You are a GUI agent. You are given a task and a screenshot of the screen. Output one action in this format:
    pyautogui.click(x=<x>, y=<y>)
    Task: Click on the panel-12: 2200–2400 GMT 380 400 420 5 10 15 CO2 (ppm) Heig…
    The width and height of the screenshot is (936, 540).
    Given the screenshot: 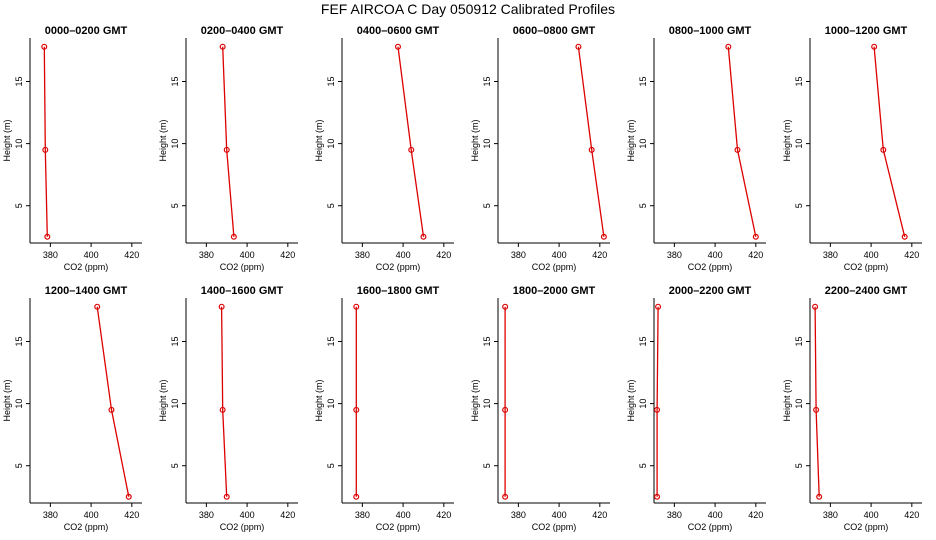 What is the action you would take?
    pyautogui.click(x=852, y=408)
    